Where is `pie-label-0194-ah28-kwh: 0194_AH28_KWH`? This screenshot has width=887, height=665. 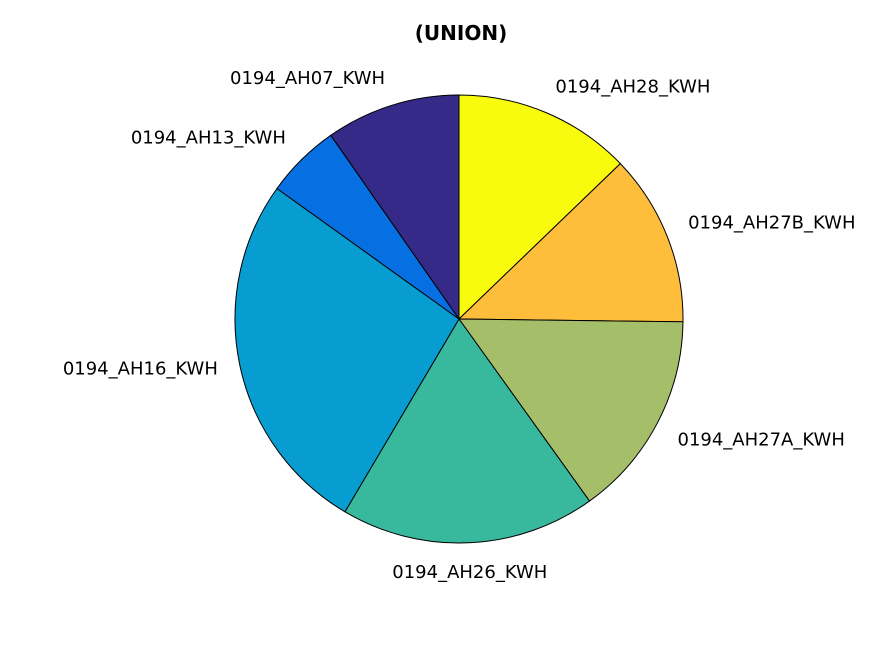
pie-label-0194-ah28-kwh: 0194_AH28_KWH is located at coordinates (632, 86).